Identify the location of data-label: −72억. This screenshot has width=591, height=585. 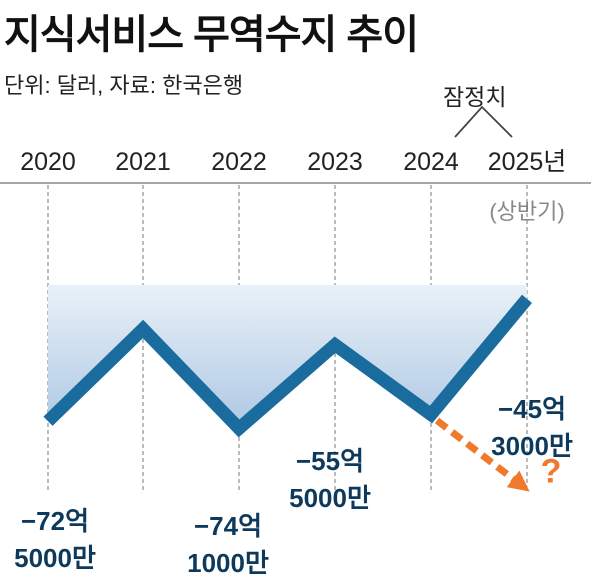
(55, 521).